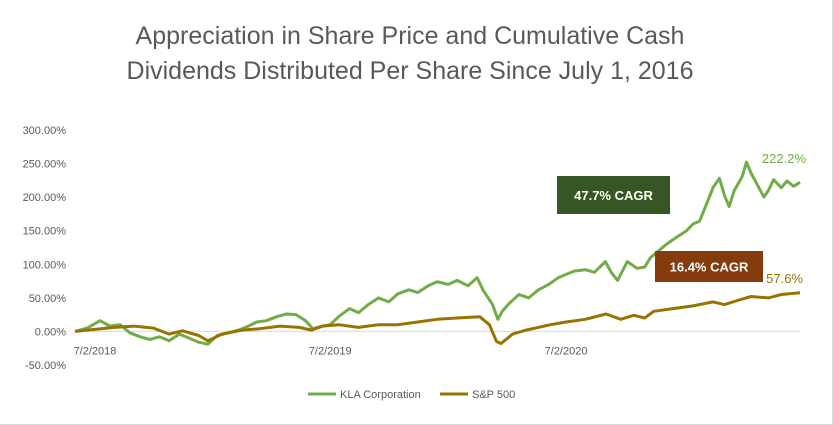 The height and width of the screenshot is (425, 833). I want to click on cagr-box-kla, so click(613, 195).